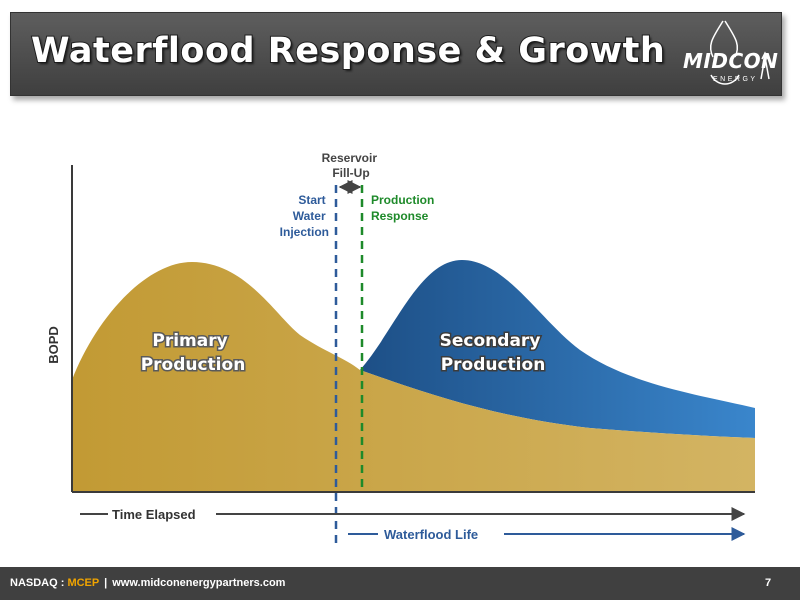 The width and height of the screenshot is (800, 600). I want to click on production-response-label: Production Response, so click(404, 208).